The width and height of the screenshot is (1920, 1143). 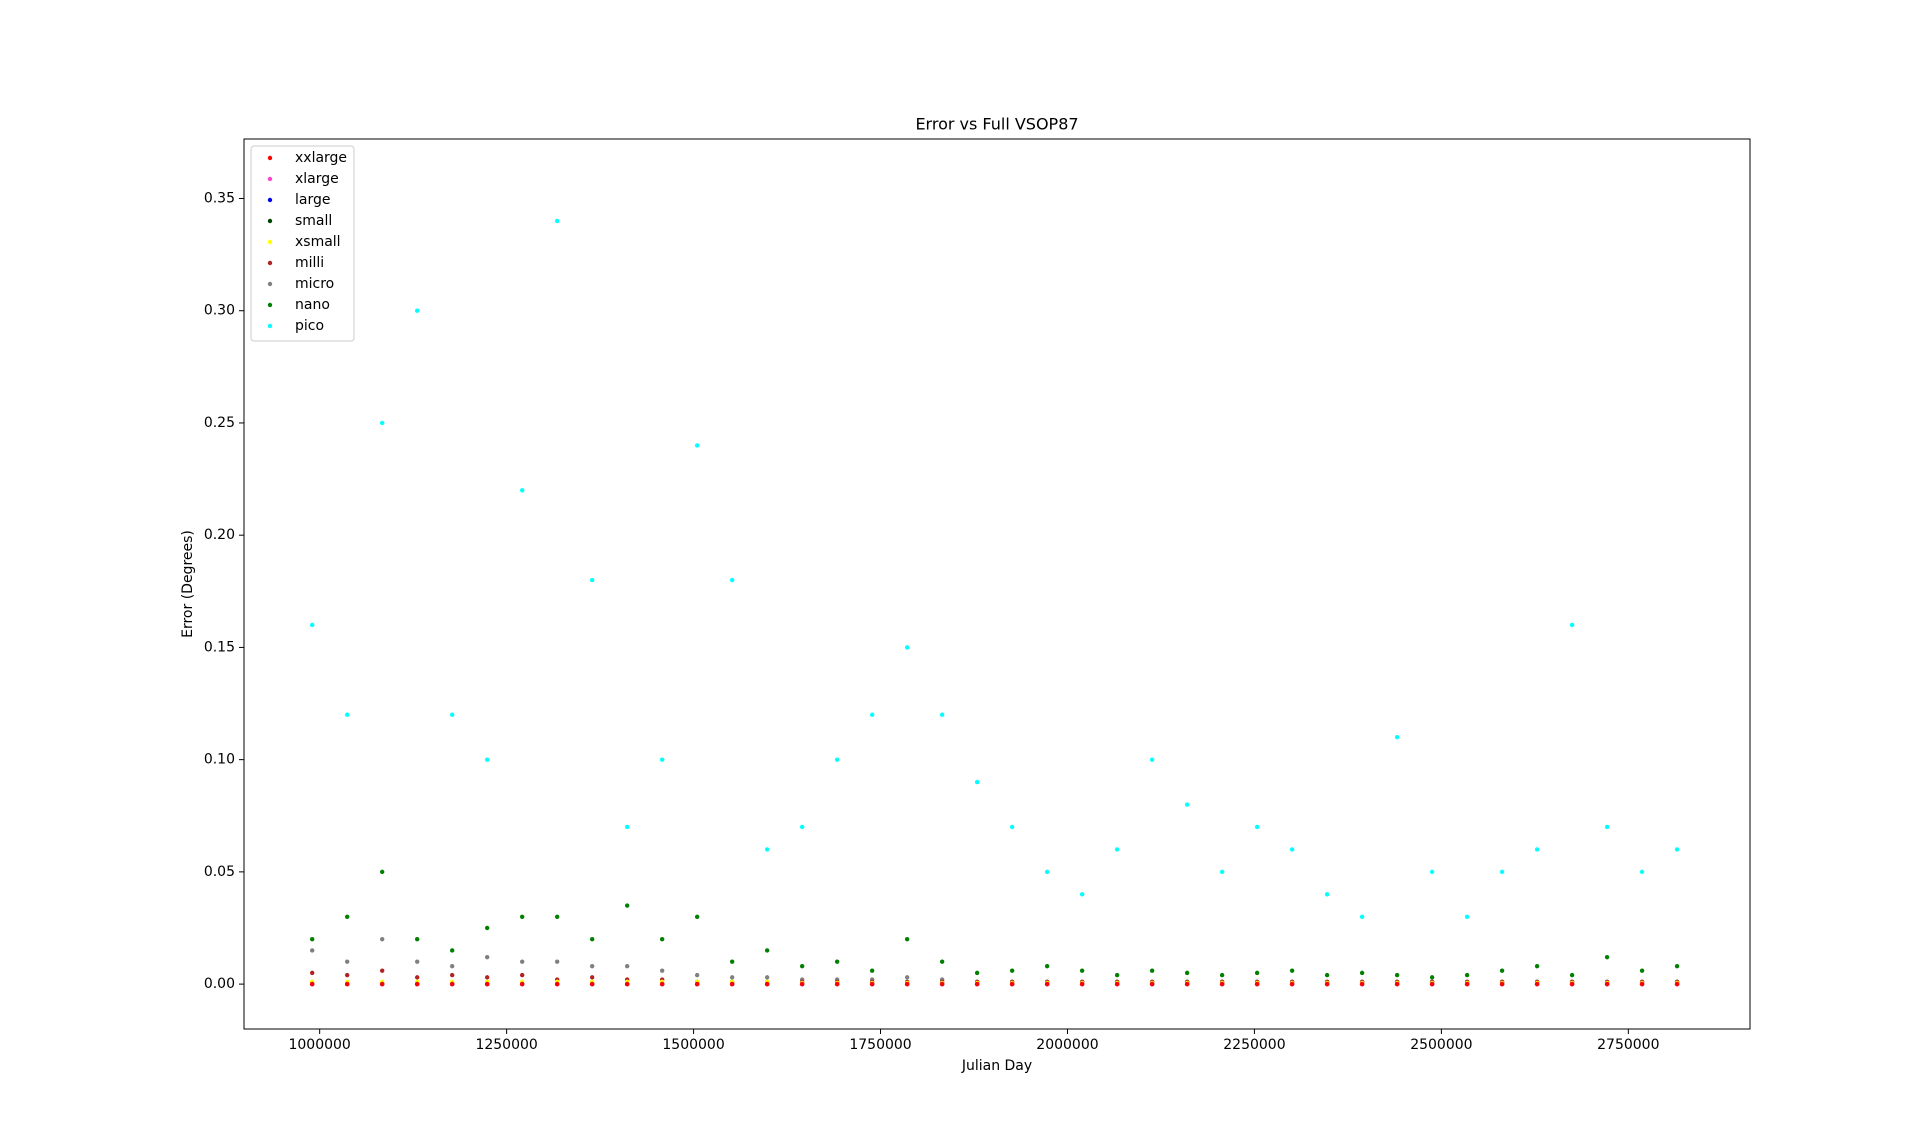 What do you see at coordinates (219, 872) in the screenshot?
I see `y-tick-label: 0.05` at bounding box center [219, 872].